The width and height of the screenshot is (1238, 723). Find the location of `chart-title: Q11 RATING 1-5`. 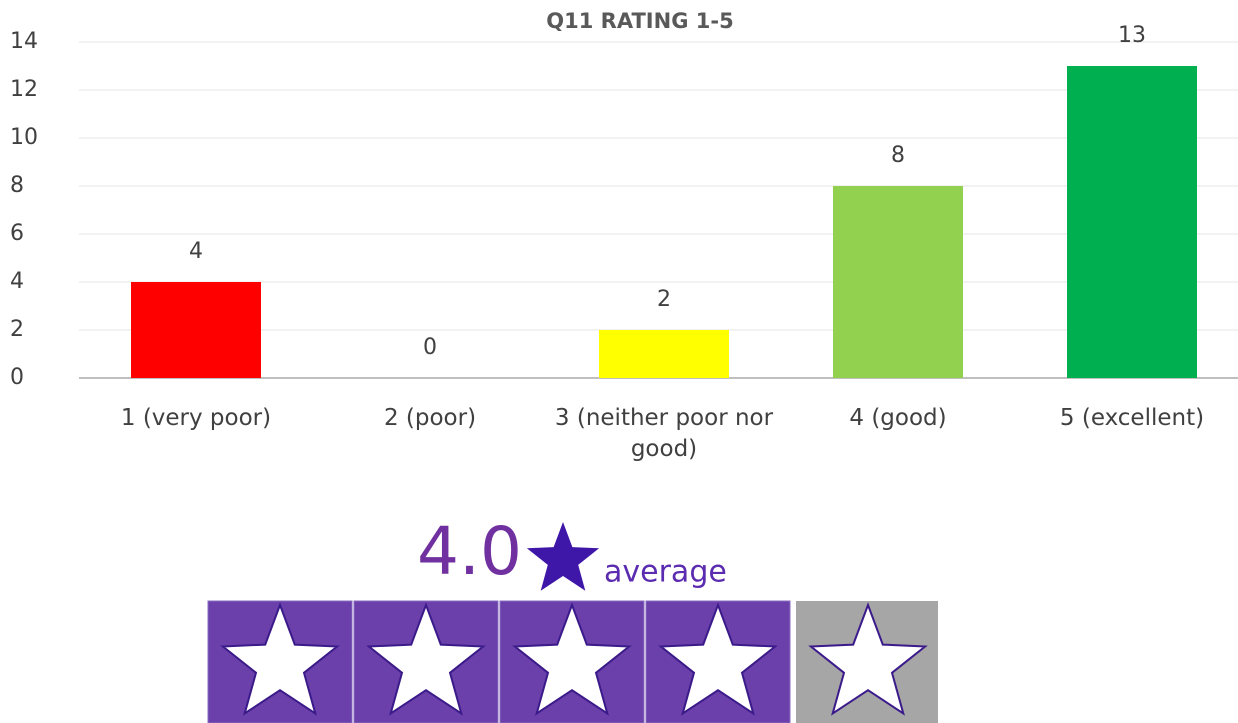

chart-title: Q11 RATING 1-5 is located at coordinates (639, 21).